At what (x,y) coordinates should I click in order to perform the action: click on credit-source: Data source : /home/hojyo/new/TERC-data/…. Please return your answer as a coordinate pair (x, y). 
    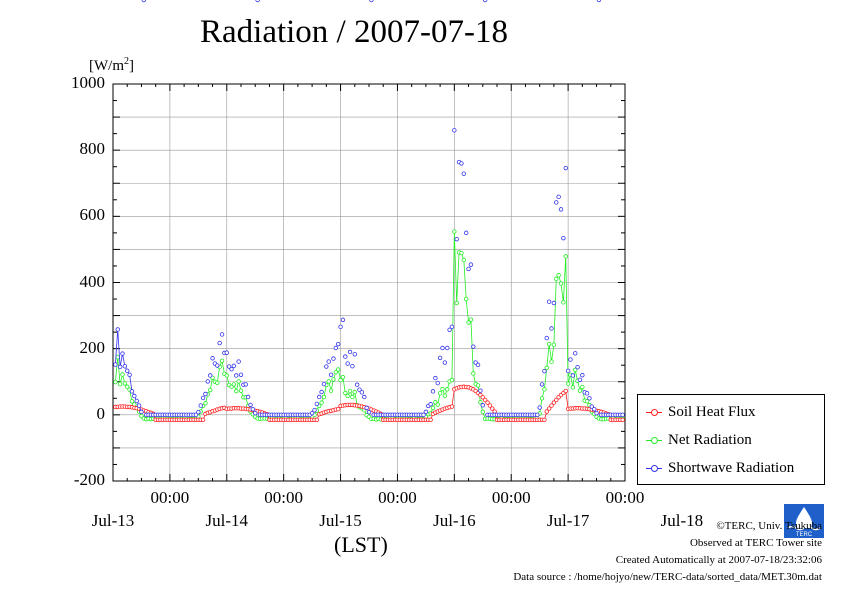
    Looking at the image, I should click on (667, 577).